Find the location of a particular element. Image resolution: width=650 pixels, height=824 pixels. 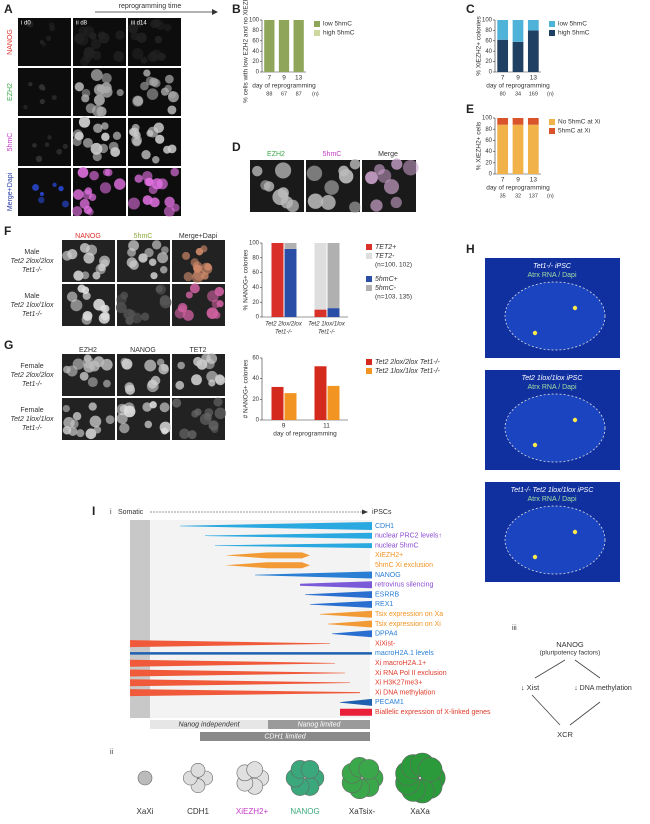

legend-label: 5hmC- is located at coordinates (386, 288).